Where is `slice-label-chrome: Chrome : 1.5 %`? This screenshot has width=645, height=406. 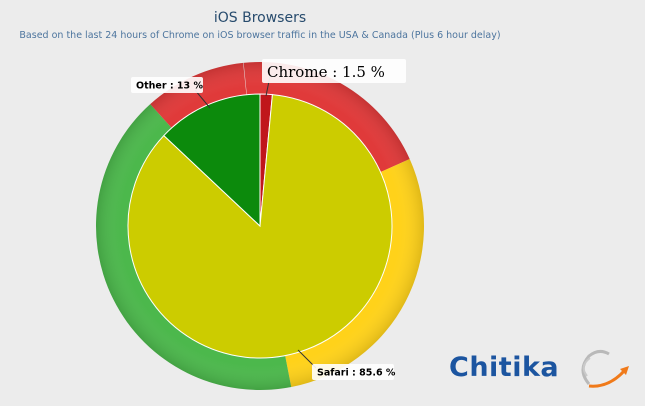
slice-label-chrome: Chrome : 1.5 % is located at coordinates (326, 72).